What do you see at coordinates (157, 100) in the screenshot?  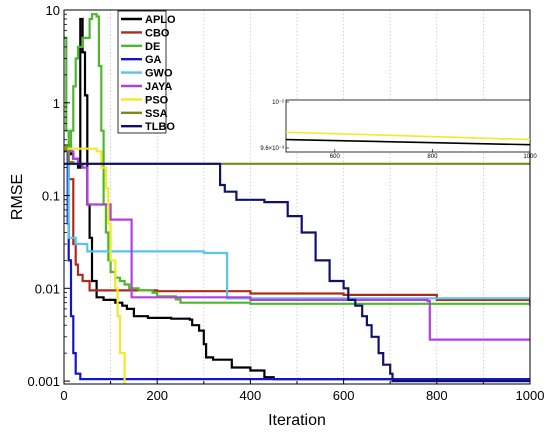 I see `legend-label-pso: PSO` at bounding box center [157, 100].